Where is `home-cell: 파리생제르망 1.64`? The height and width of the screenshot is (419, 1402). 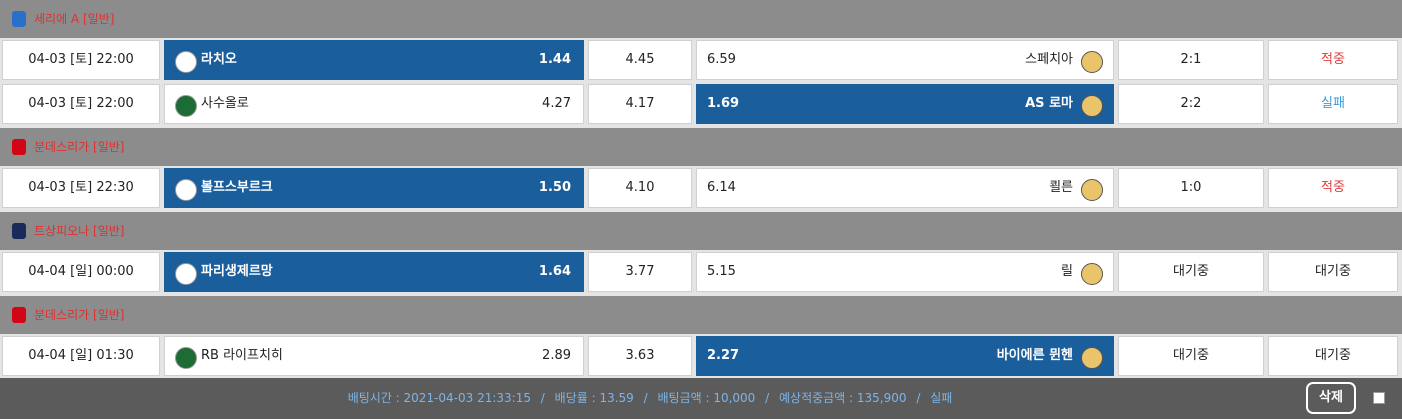
home-cell: 파리생제르망 1.64 is located at coordinates (374, 272).